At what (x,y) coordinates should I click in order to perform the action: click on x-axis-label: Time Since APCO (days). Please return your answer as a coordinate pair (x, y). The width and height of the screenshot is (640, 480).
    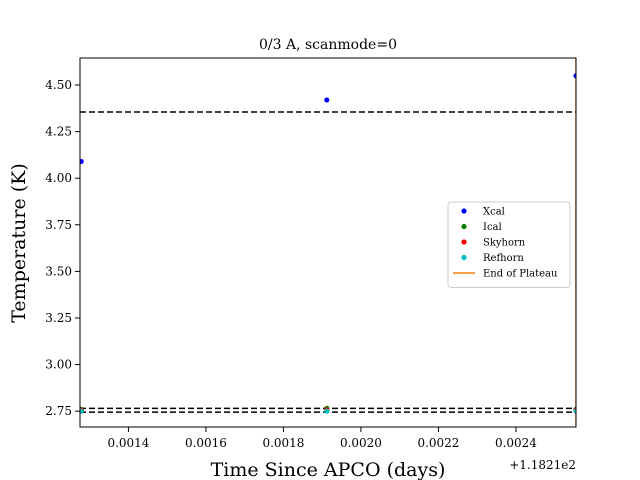
    Looking at the image, I should click on (328, 469).